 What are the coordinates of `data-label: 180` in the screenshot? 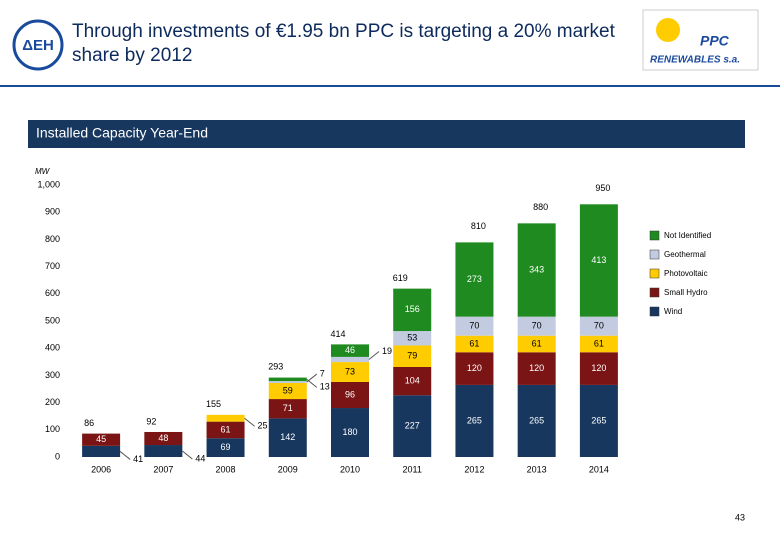 It's located at (349, 432).